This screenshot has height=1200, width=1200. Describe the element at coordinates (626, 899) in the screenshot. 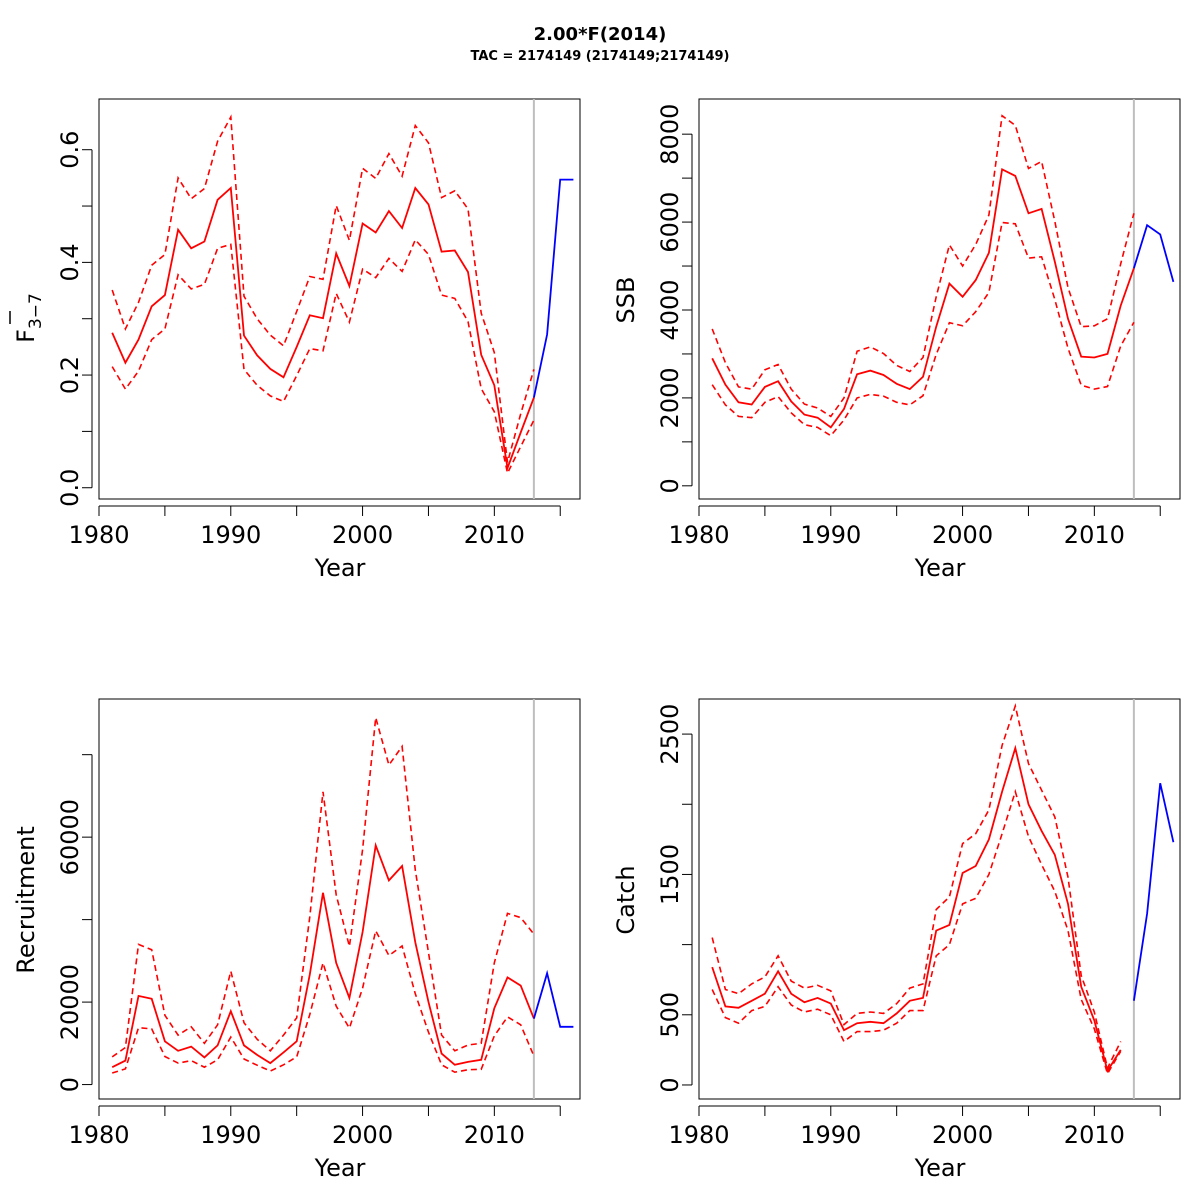

I see `y-axis-label: Catch` at that location.